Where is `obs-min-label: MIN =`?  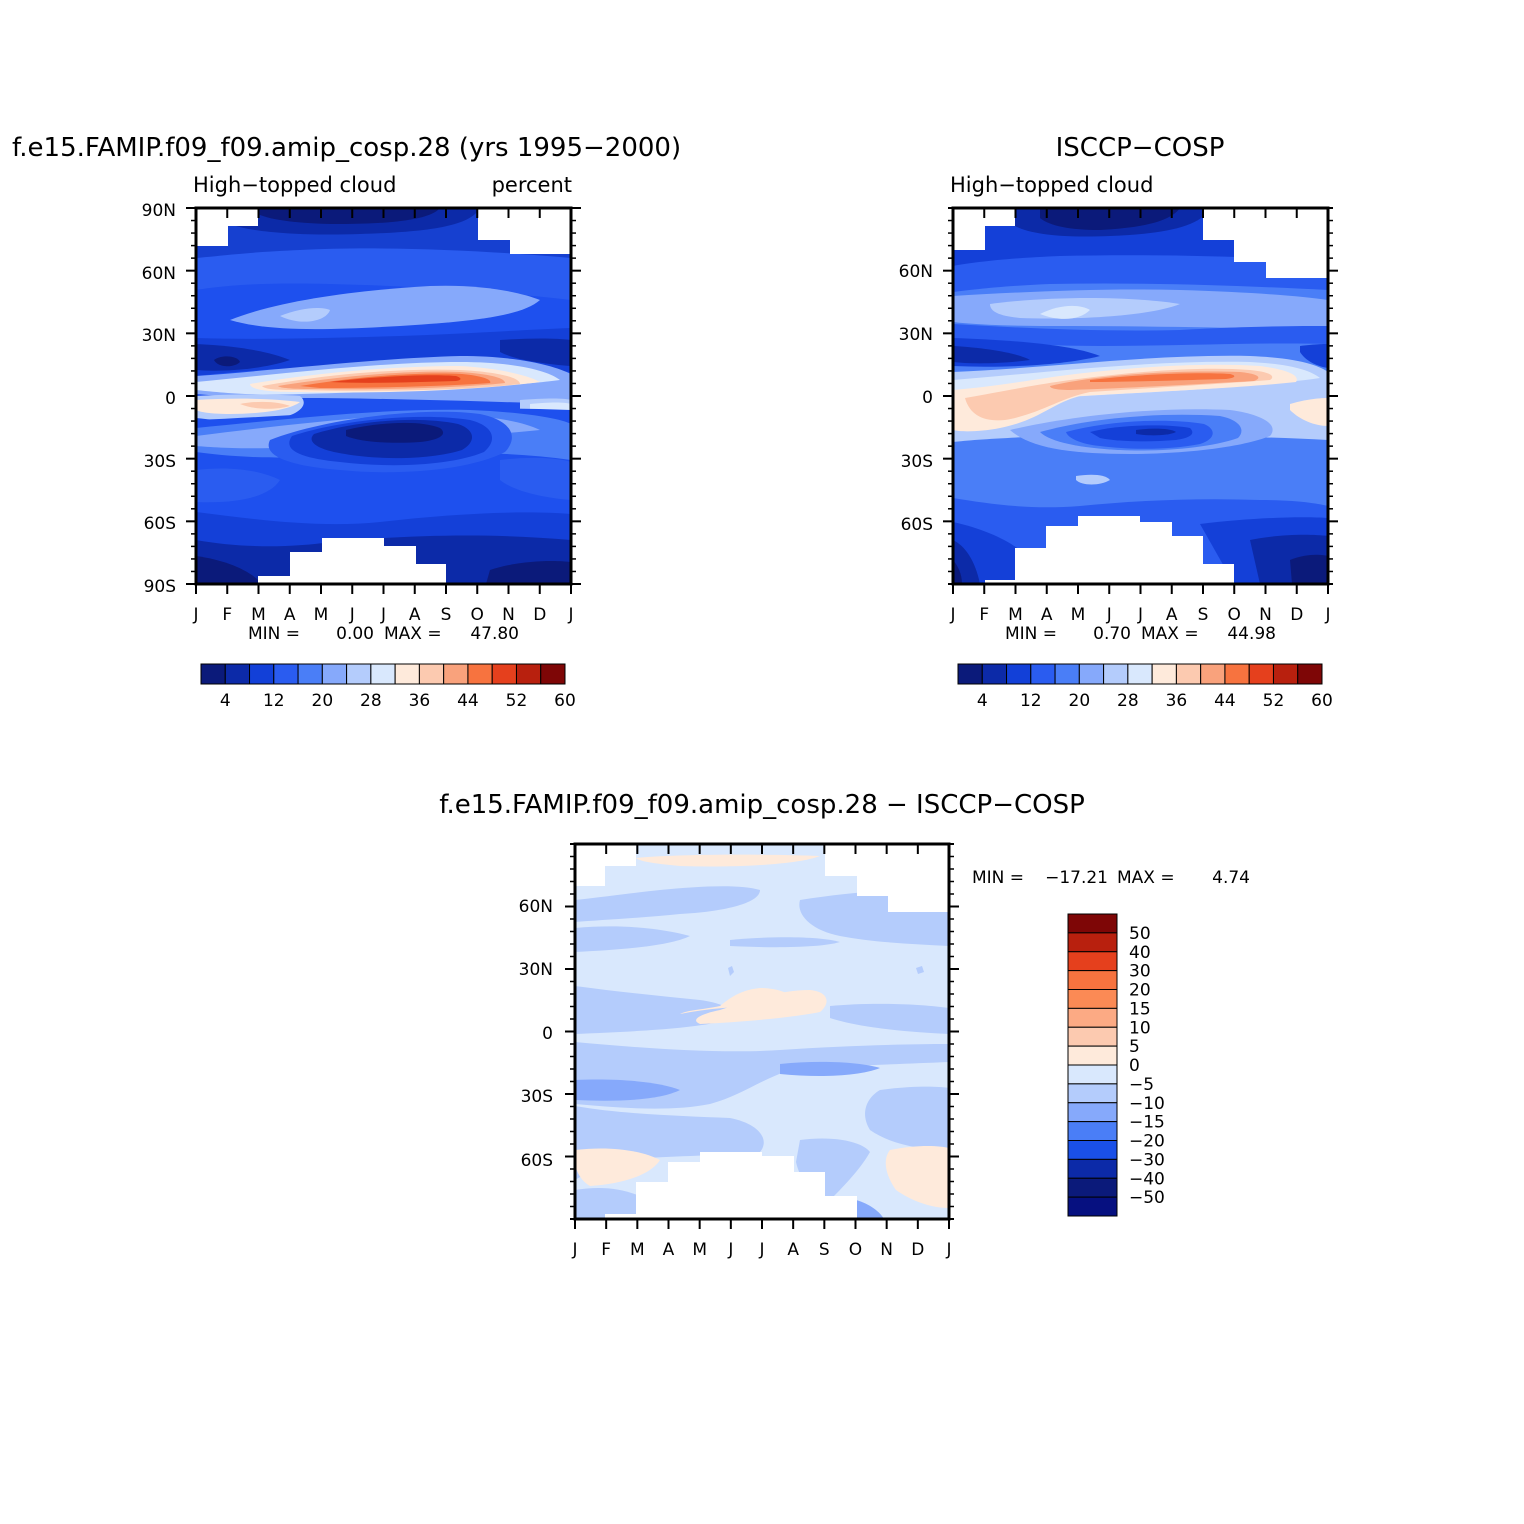
obs-min-label: MIN = is located at coordinates (1031, 634).